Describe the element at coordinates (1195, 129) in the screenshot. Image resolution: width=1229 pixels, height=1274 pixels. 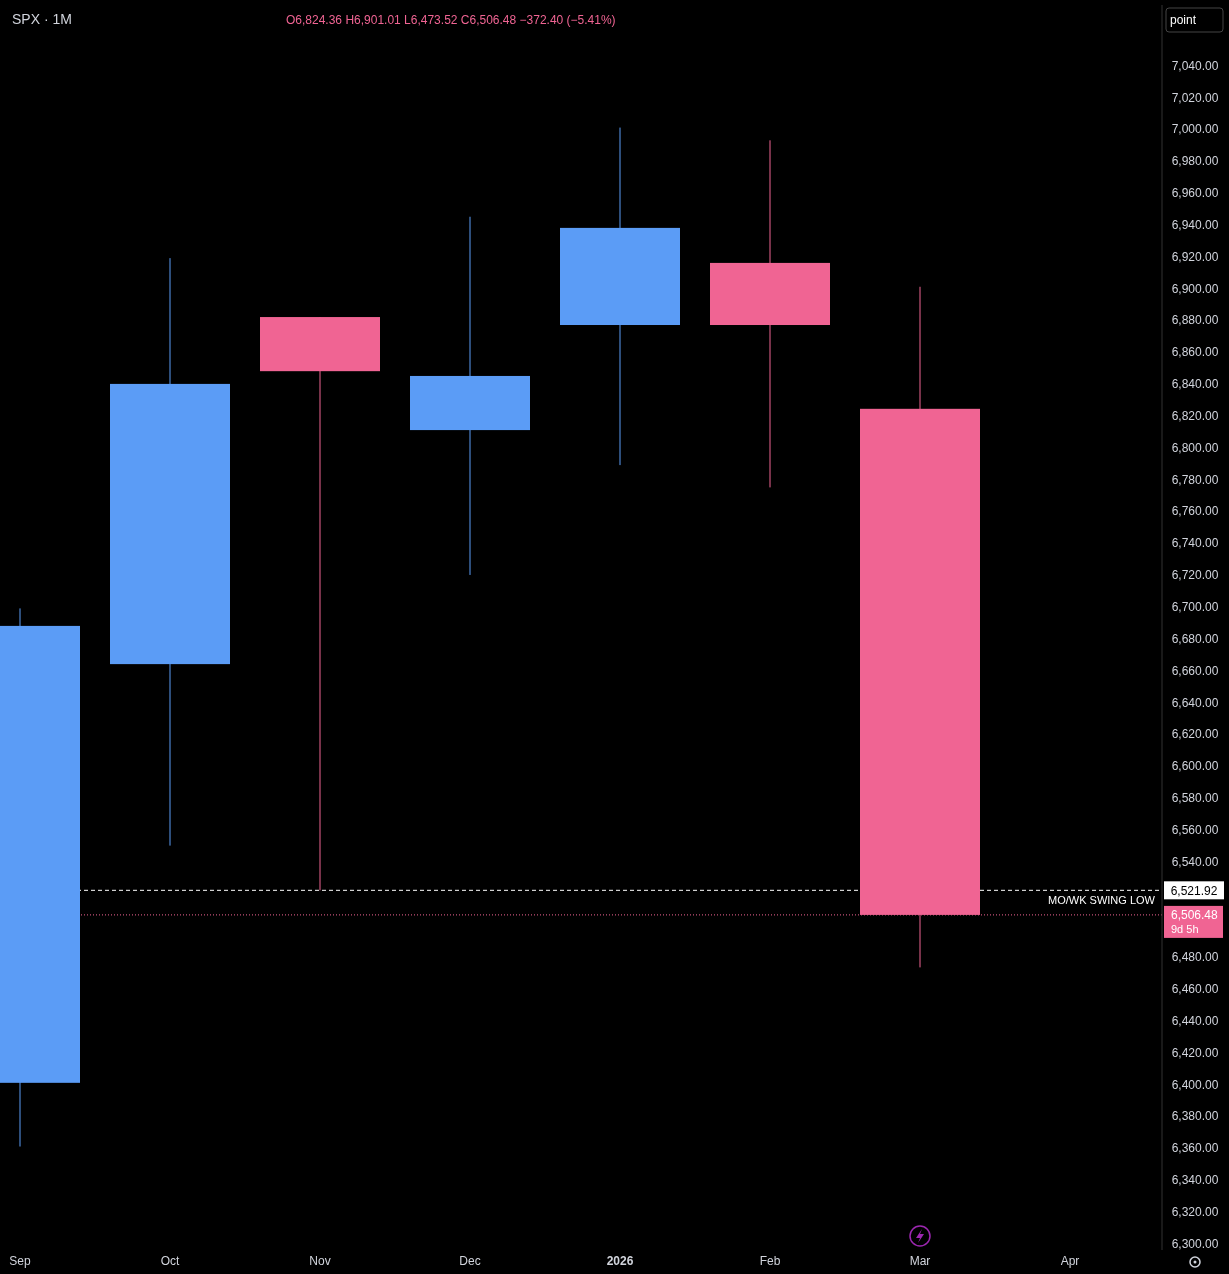
I see `y-tick-label: 7,000.00` at that location.